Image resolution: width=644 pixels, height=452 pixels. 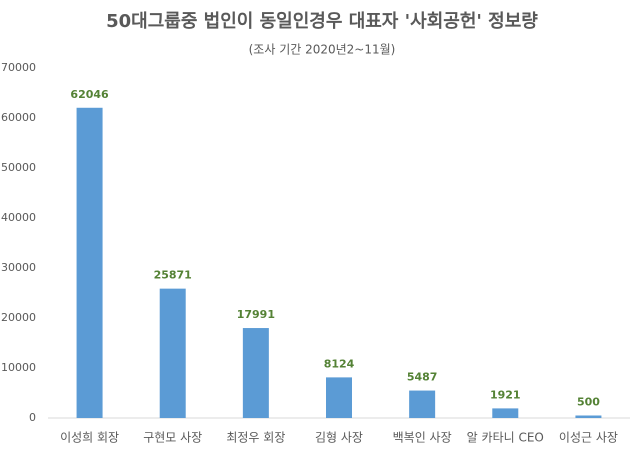 What do you see at coordinates (588, 402) in the screenshot?
I see `value-label: 500` at bounding box center [588, 402].